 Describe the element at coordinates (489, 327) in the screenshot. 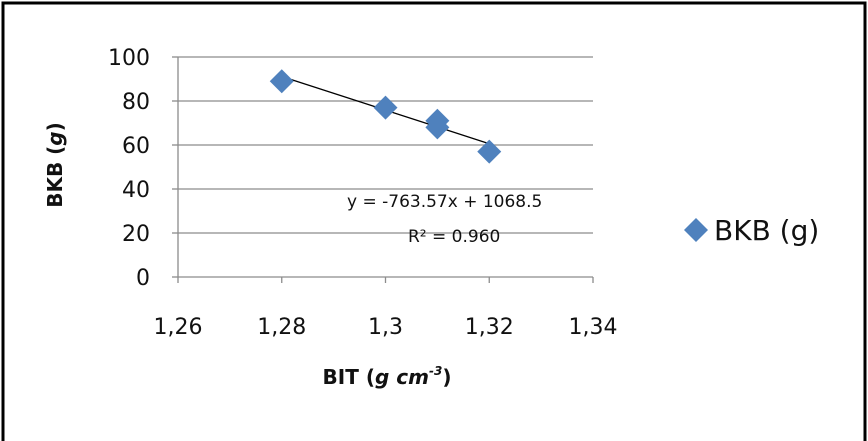

I see `x-tick-label-3: 1,32` at that location.